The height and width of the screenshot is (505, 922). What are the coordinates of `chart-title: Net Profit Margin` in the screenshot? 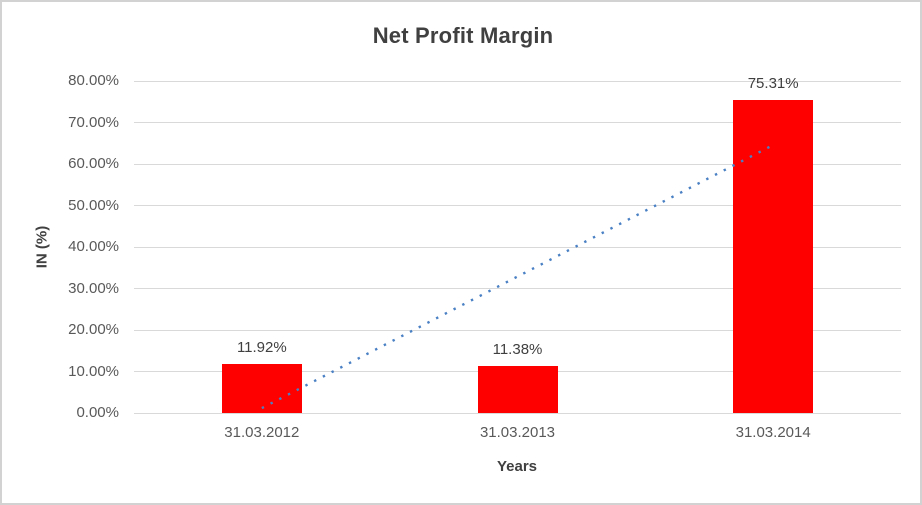 It's located at (463, 35).